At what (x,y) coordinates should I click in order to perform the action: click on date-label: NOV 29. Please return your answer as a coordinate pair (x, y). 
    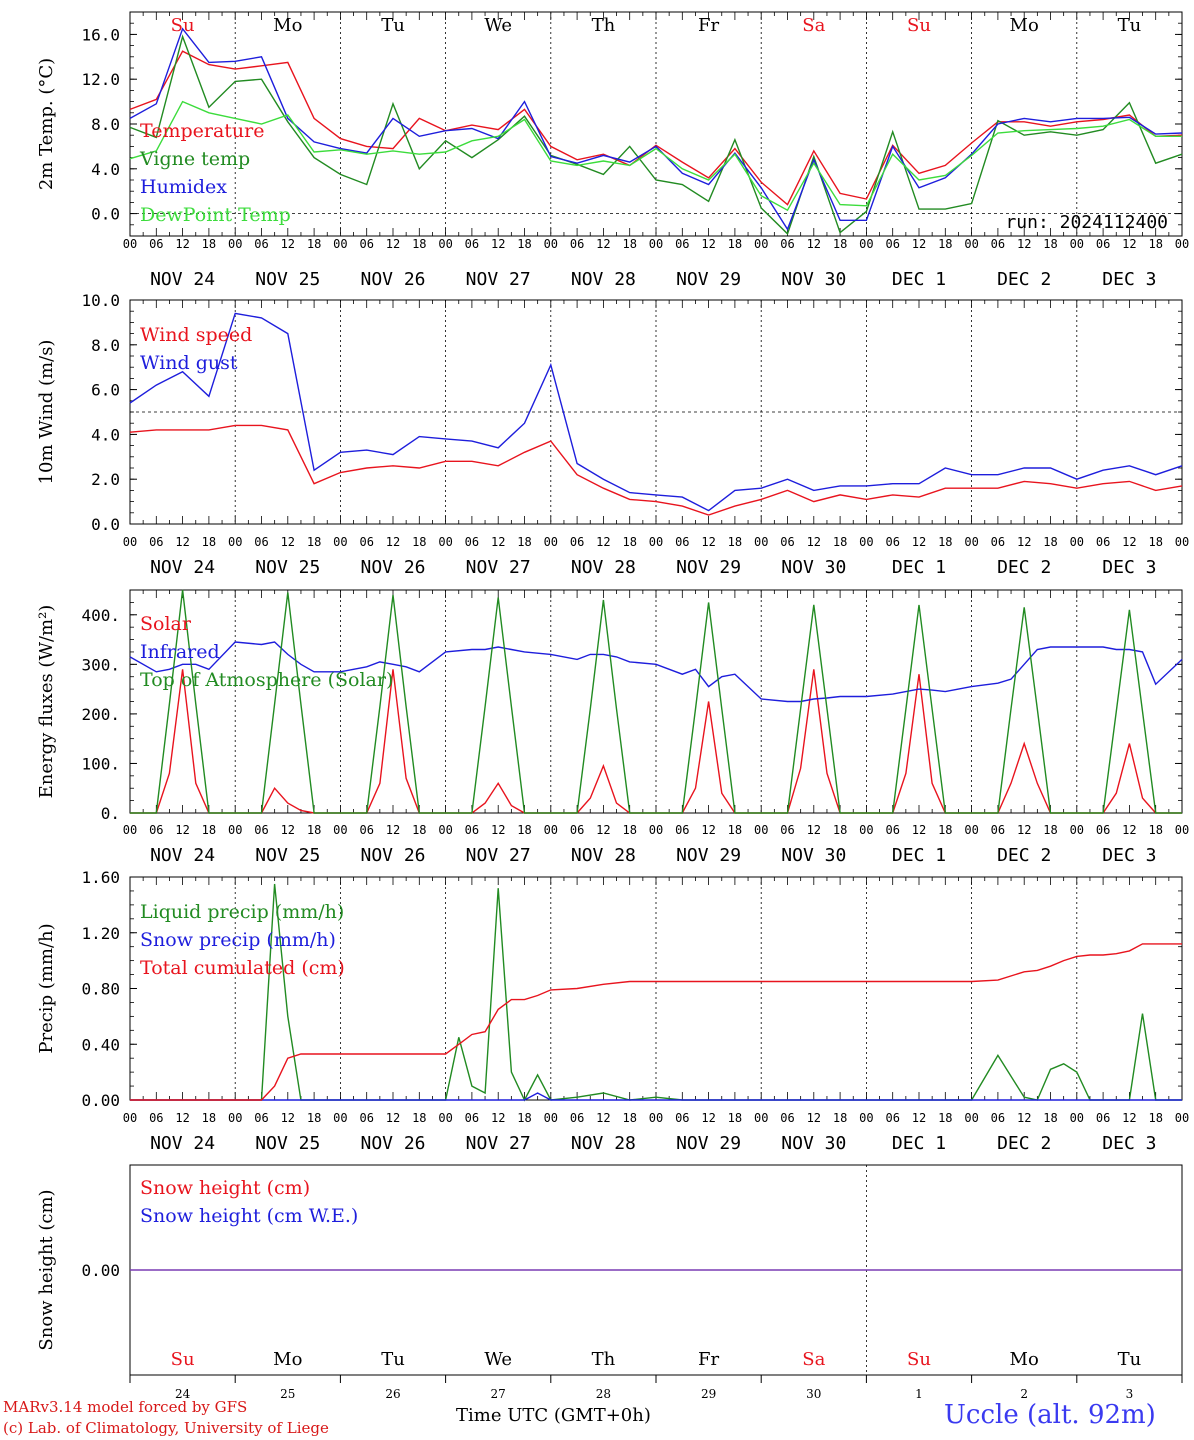
    Looking at the image, I should click on (708, 279).